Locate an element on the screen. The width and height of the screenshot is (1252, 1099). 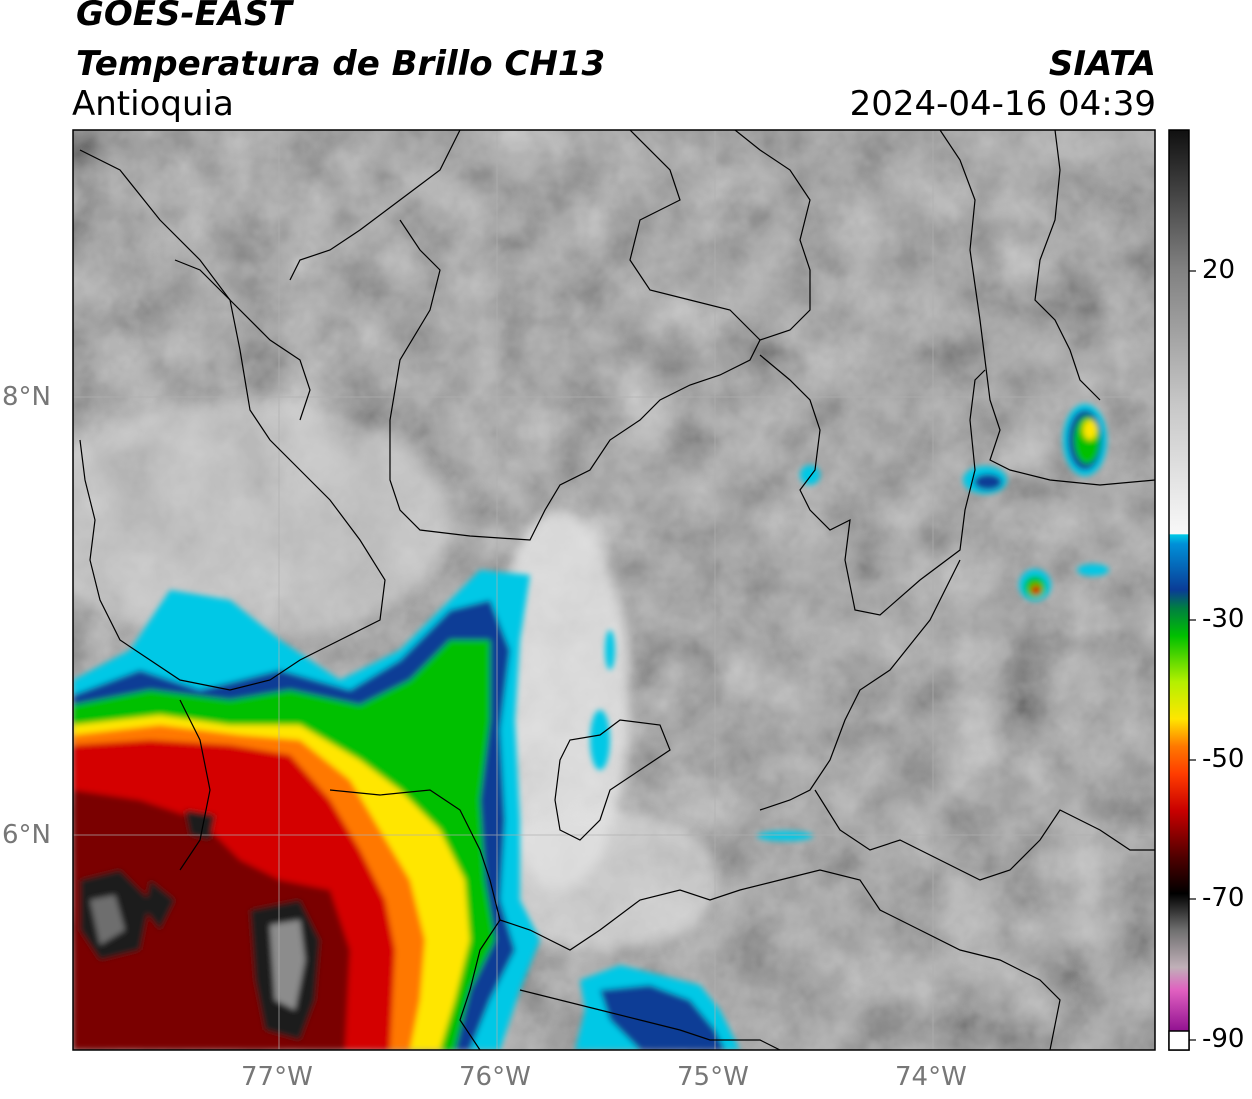
satellite-name: GOES-EAST is located at coordinates (184, 17).